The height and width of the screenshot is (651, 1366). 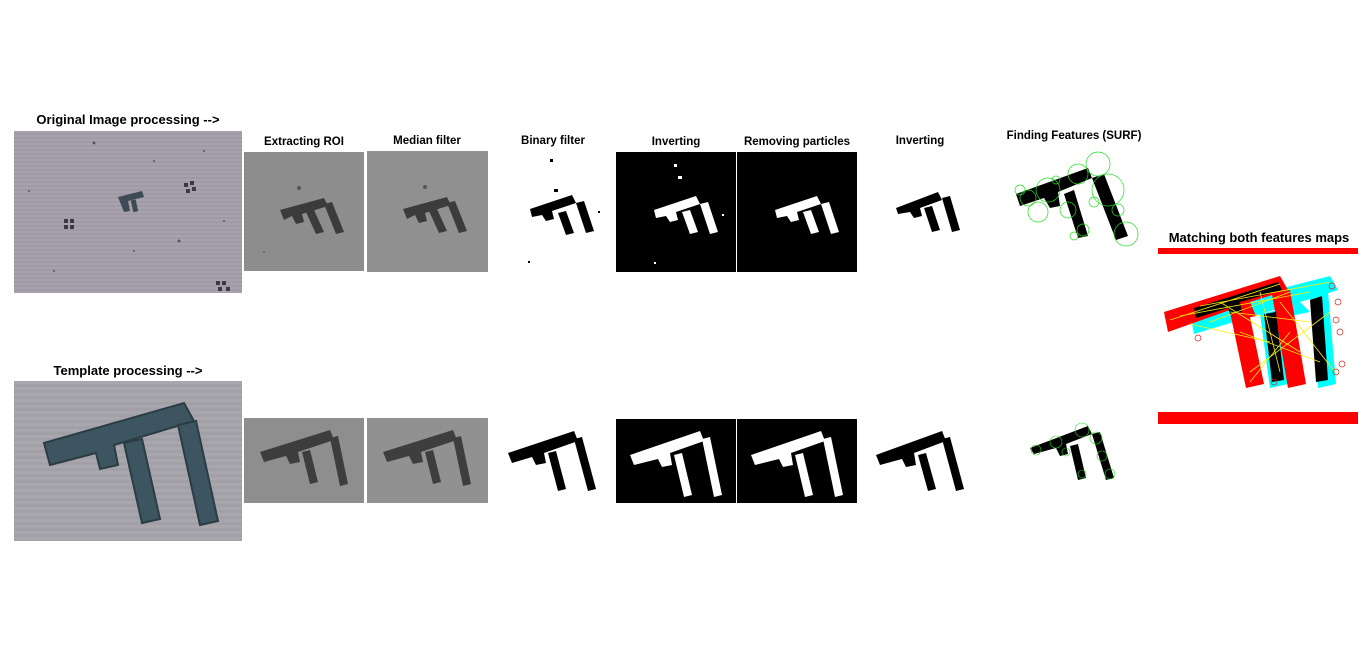 What do you see at coordinates (553, 141) in the screenshot?
I see `binary-filter-label: Binary filter` at bounding box center [553, 141].